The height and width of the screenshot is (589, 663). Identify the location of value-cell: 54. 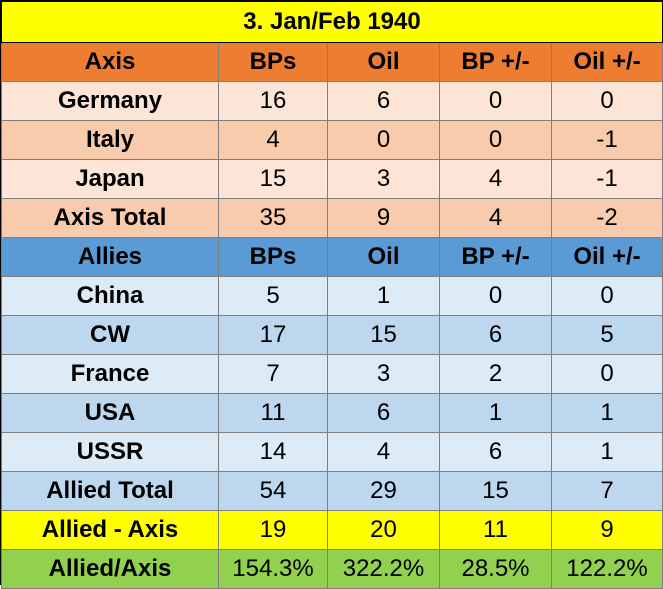
(273, 491).